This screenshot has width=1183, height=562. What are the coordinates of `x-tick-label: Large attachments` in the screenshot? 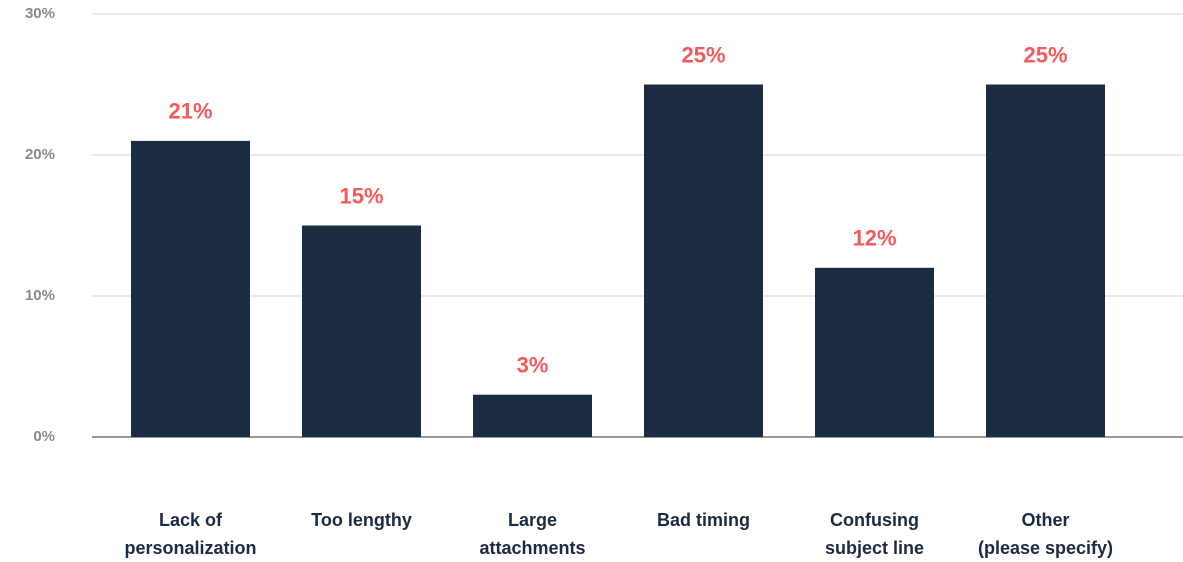 It's located at (532, 534).